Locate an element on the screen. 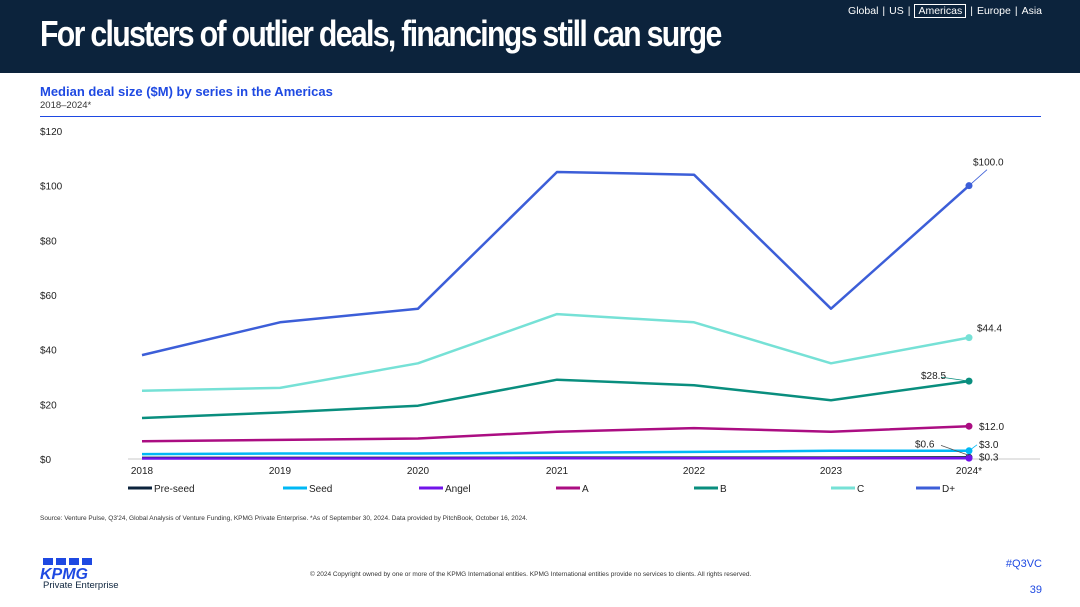  x-tick-label: 2018 is located at coordinates (142, 471).